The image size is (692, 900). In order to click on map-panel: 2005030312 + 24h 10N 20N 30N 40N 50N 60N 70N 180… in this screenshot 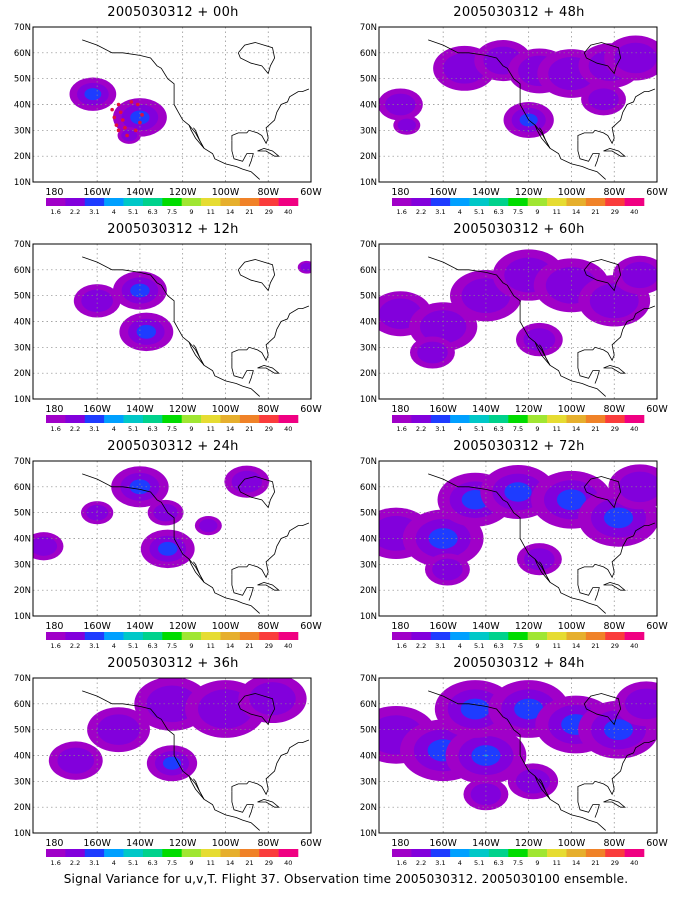, I will do `click(173, 542)`.